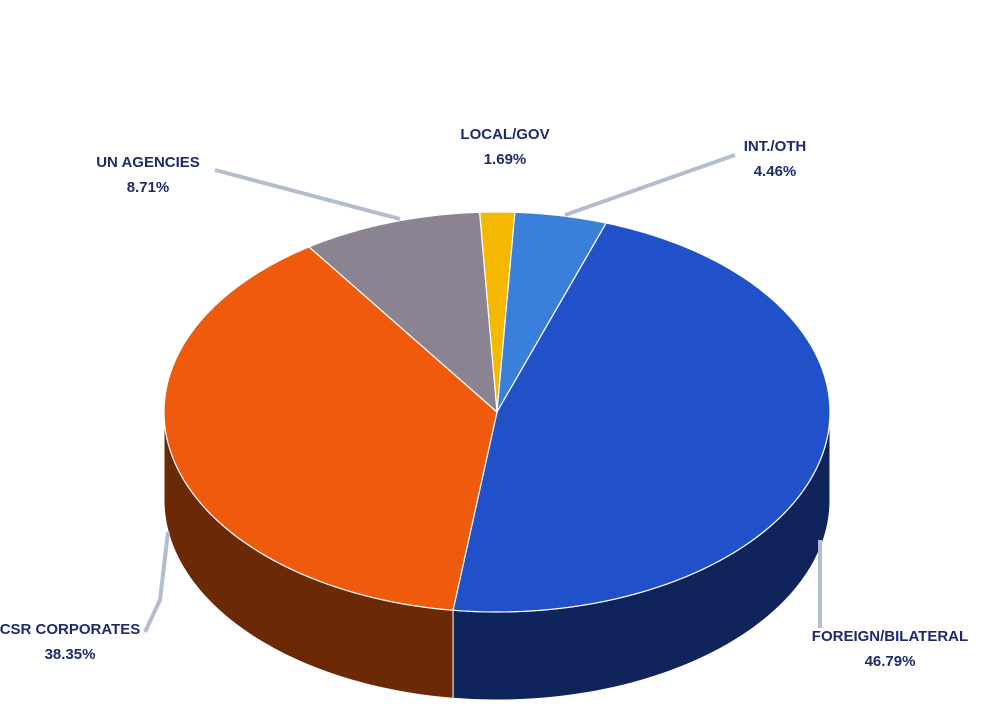  I want to click on value-label: 38.35%, so click(70, 654).